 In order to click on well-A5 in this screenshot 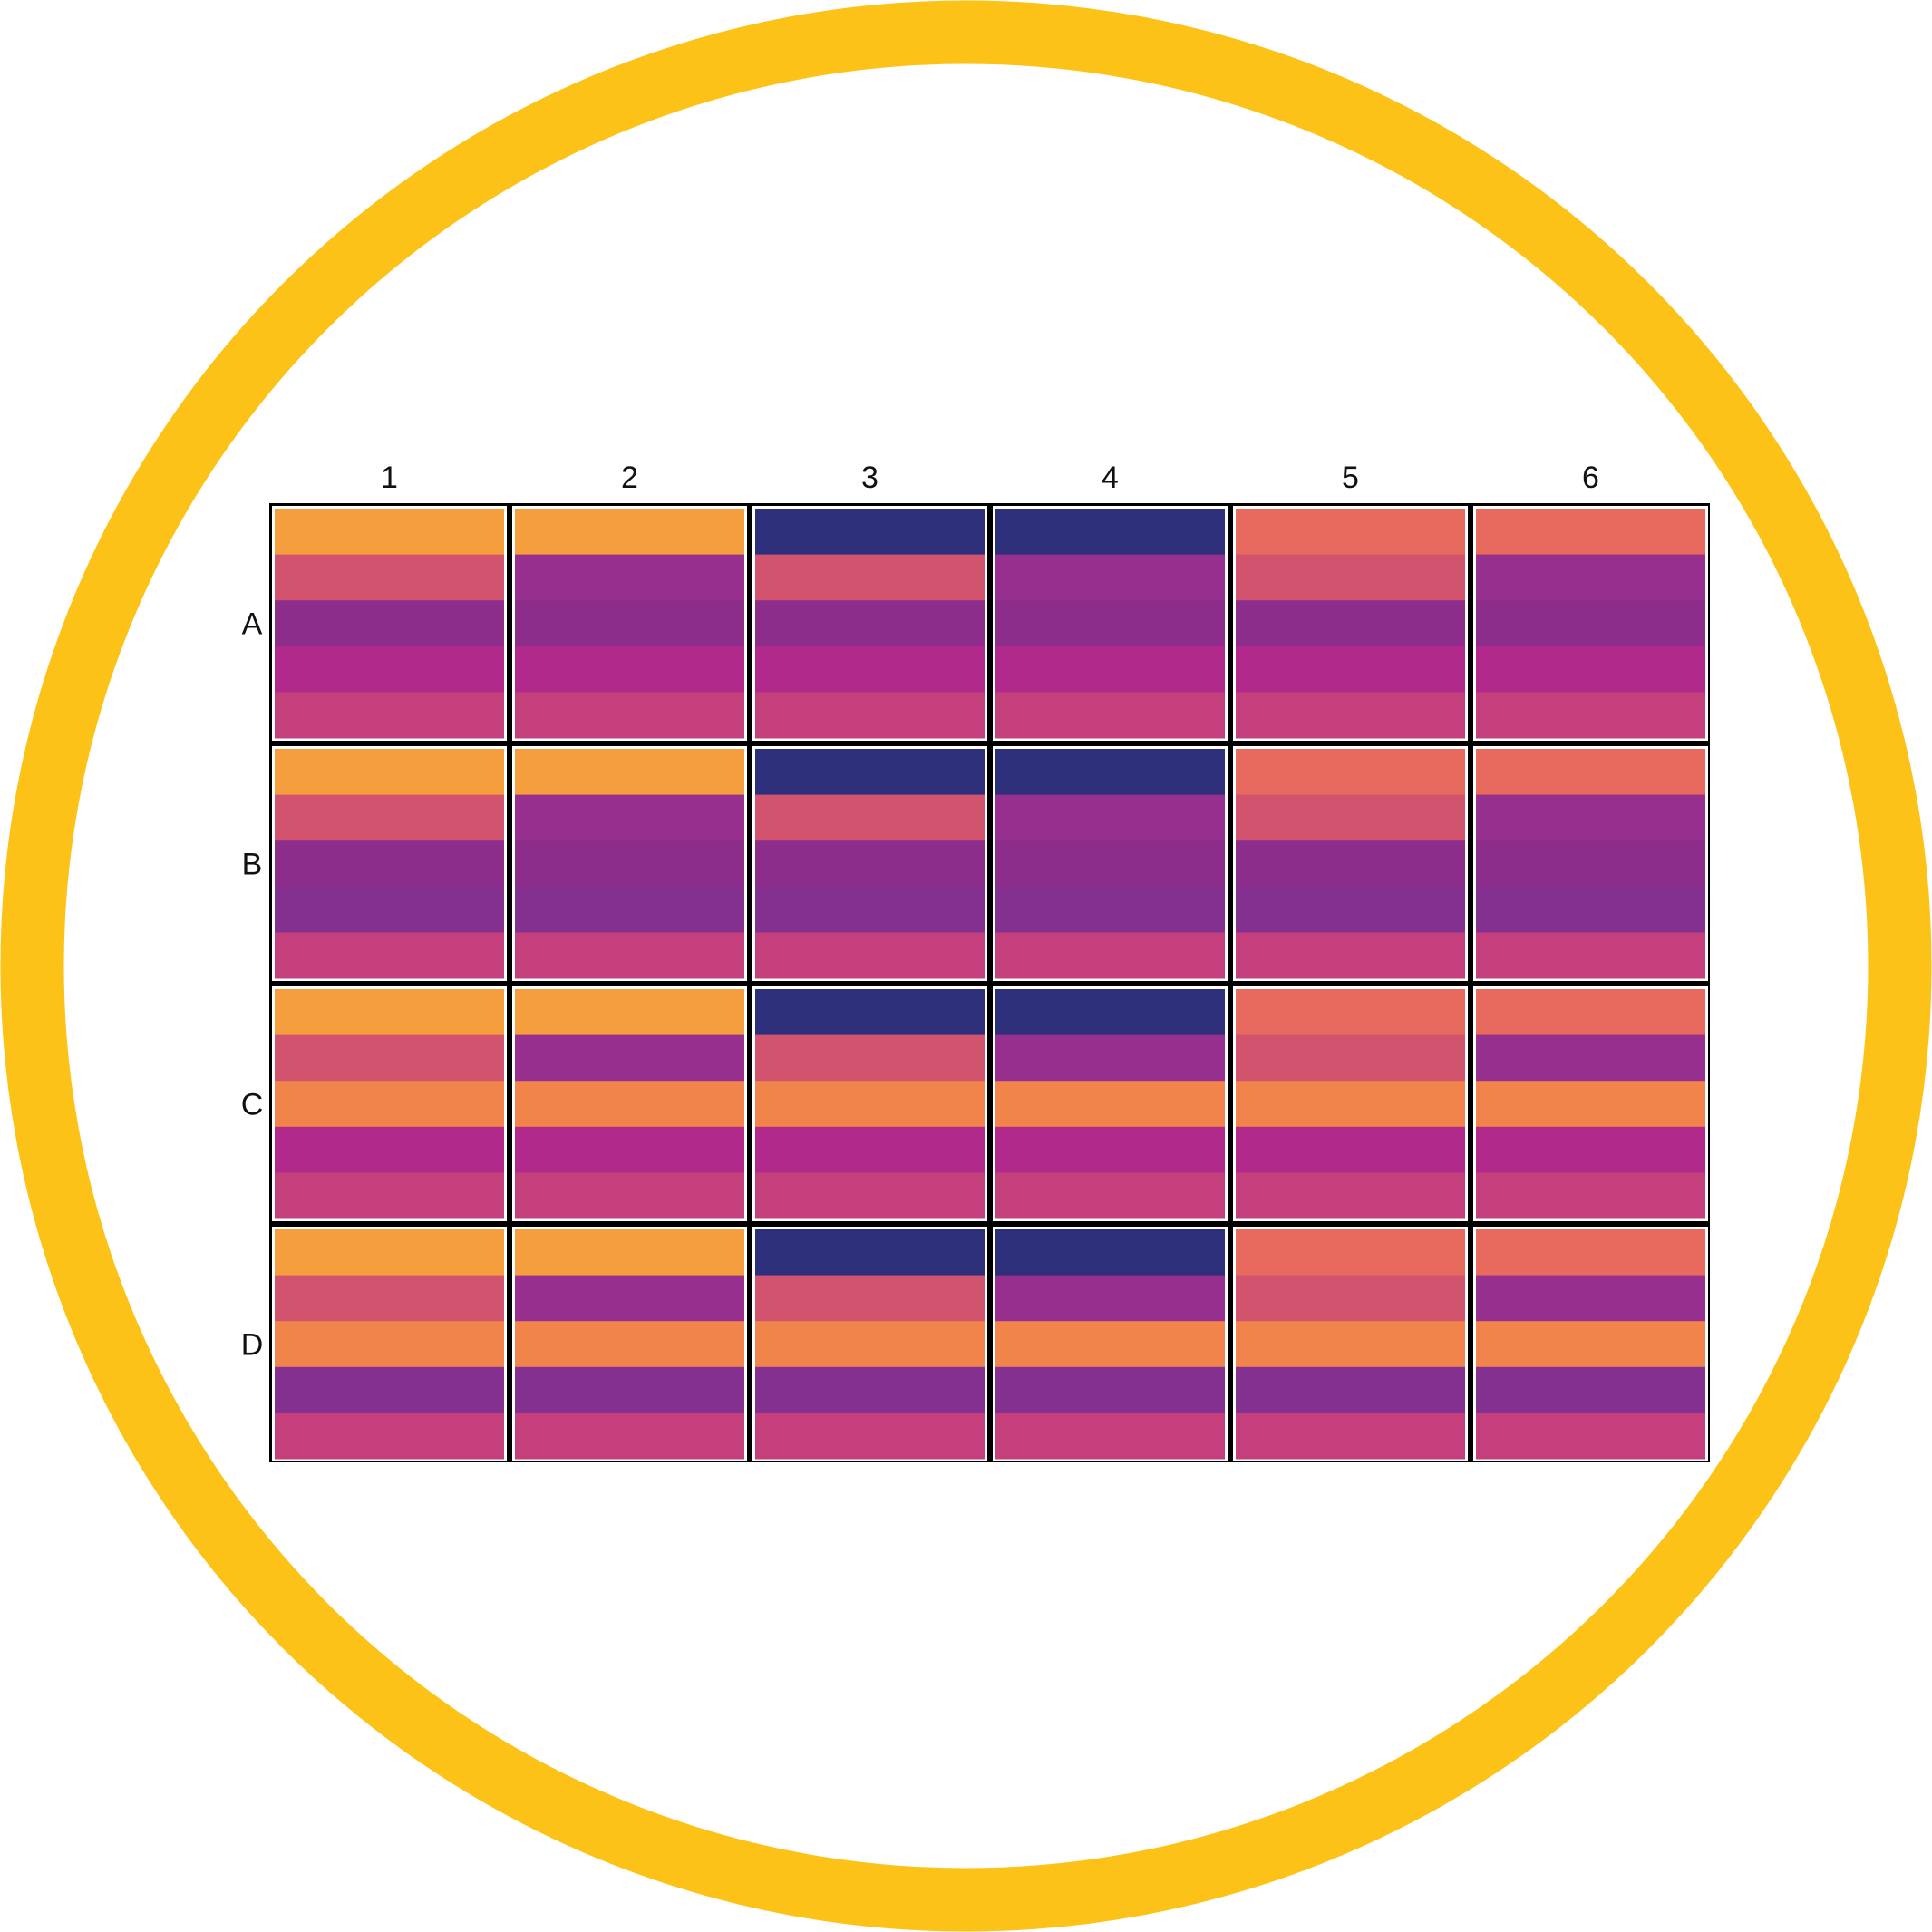, I will do `click(1350, 624)`.